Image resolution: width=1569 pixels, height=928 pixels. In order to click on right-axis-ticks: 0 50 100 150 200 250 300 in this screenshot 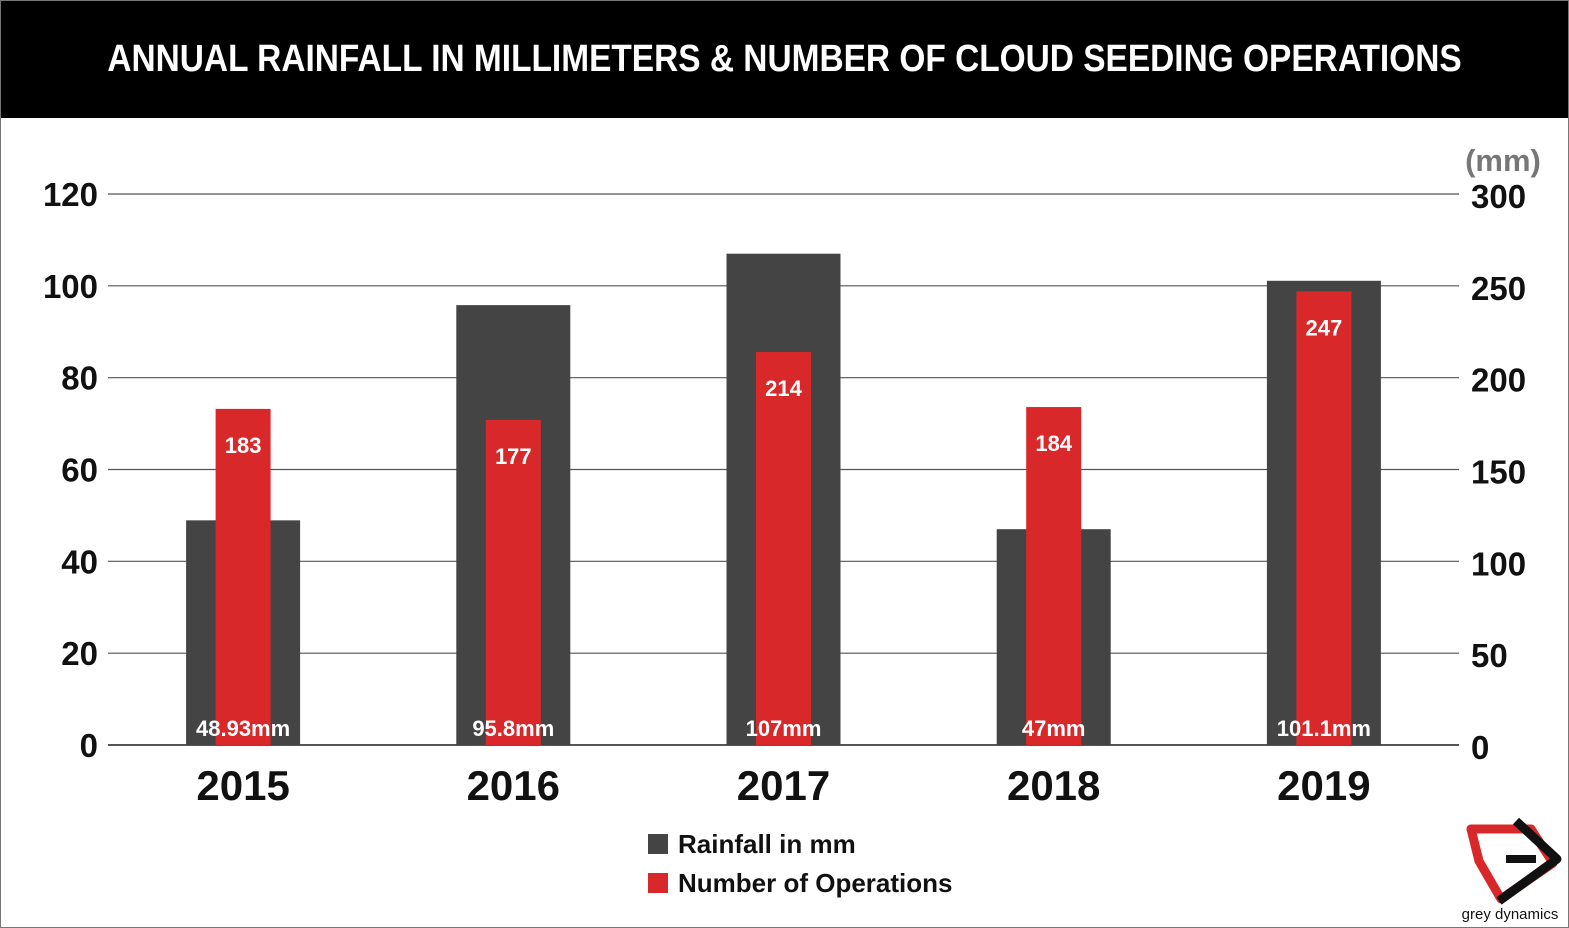, I will do `click(1498, 472)`.